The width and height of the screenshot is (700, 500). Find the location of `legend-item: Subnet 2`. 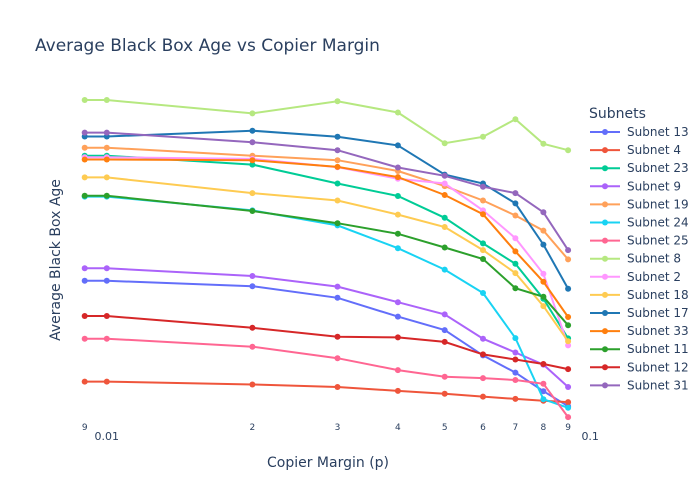

legend-item: Subnet 2 is located at coordinates (635, 277).